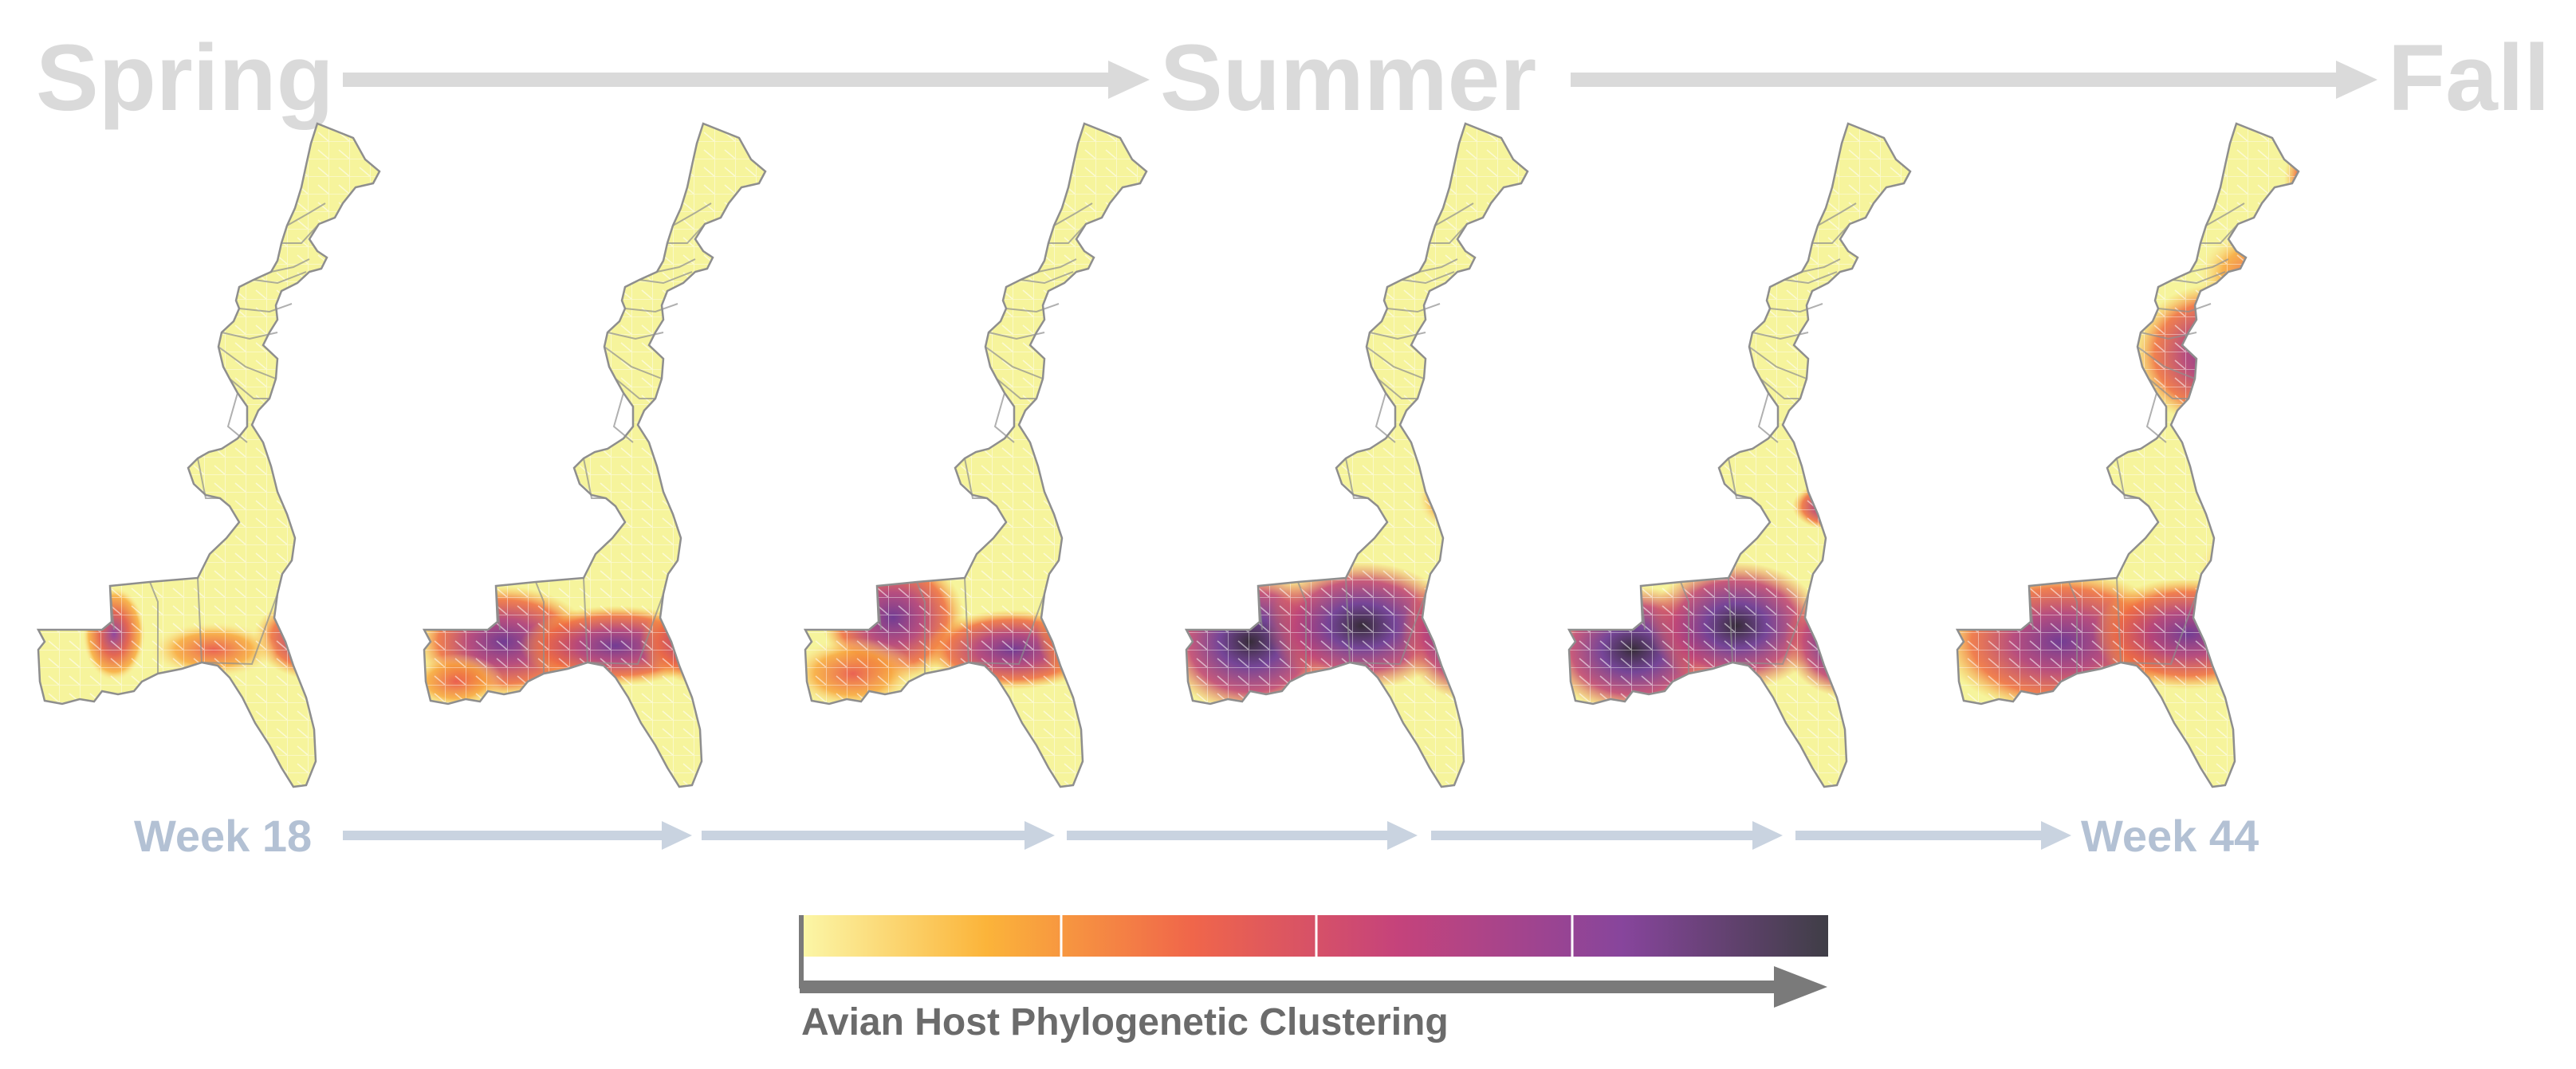 The height and width of the screenshot is (1069, 2576). Describe the element at coordinates (1348, 78) in the screenshot. I see `season-label-summer: Summer` at that location.